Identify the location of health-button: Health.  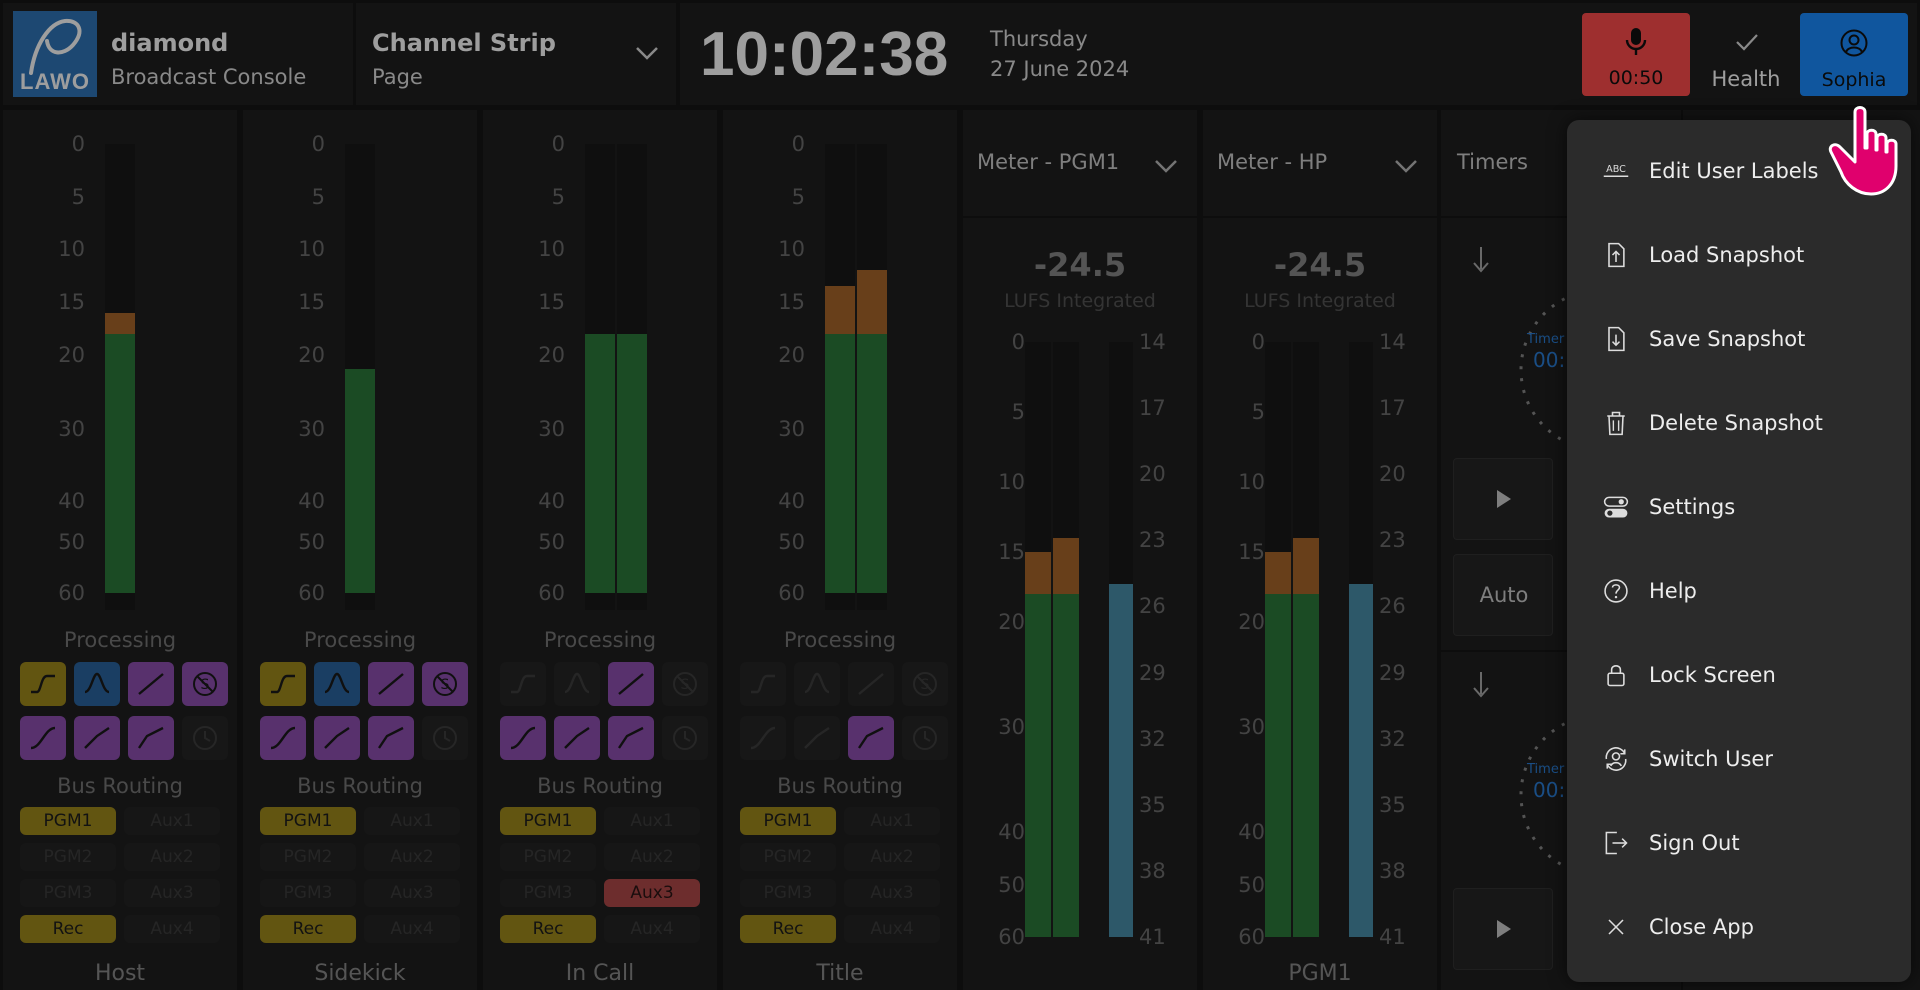
(1746, 54).